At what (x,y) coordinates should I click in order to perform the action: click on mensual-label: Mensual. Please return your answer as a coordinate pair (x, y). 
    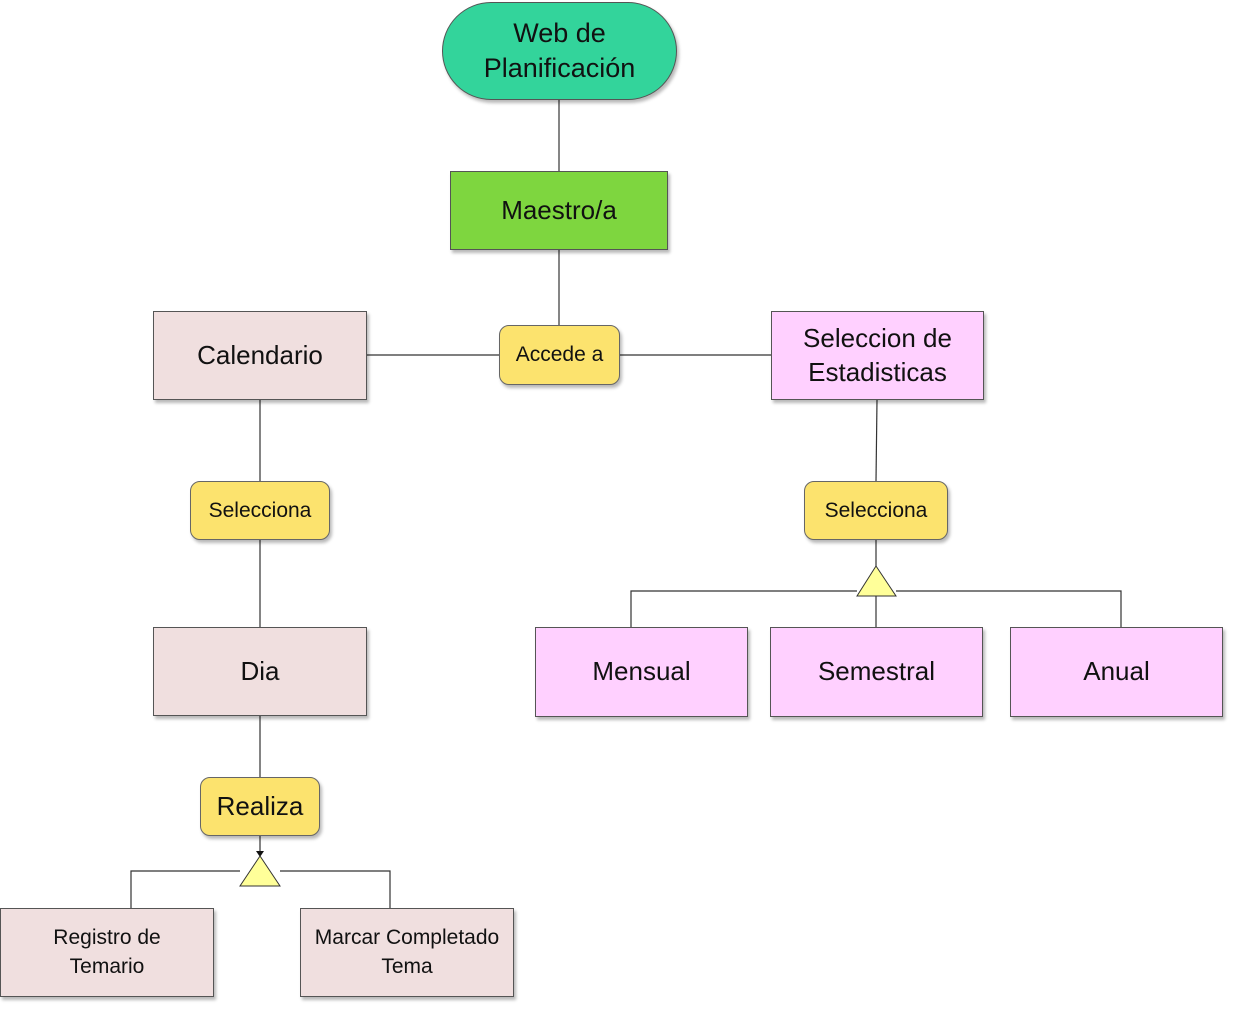
    Looking at the image, I should click on (641, 671).